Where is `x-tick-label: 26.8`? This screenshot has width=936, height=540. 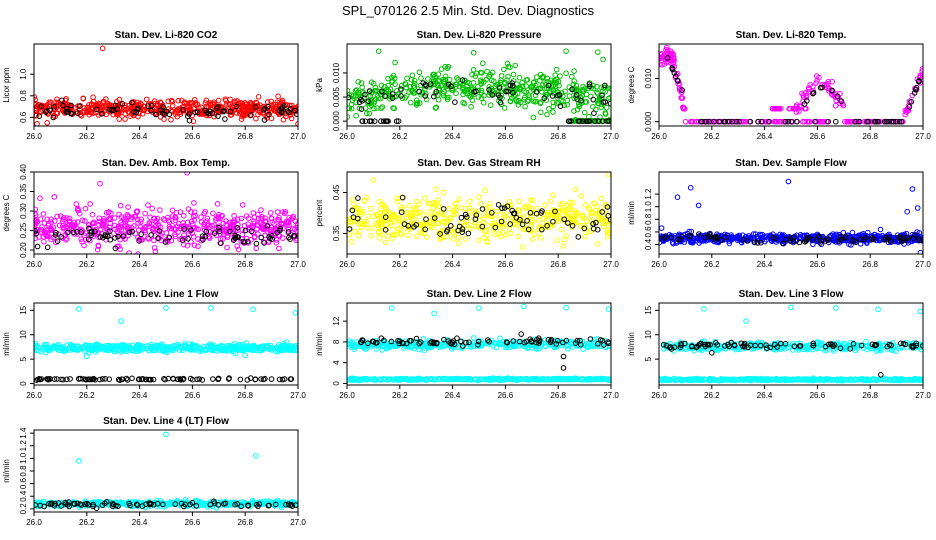 x-tick-label: 26.8 is located at coordinates (558, 136).